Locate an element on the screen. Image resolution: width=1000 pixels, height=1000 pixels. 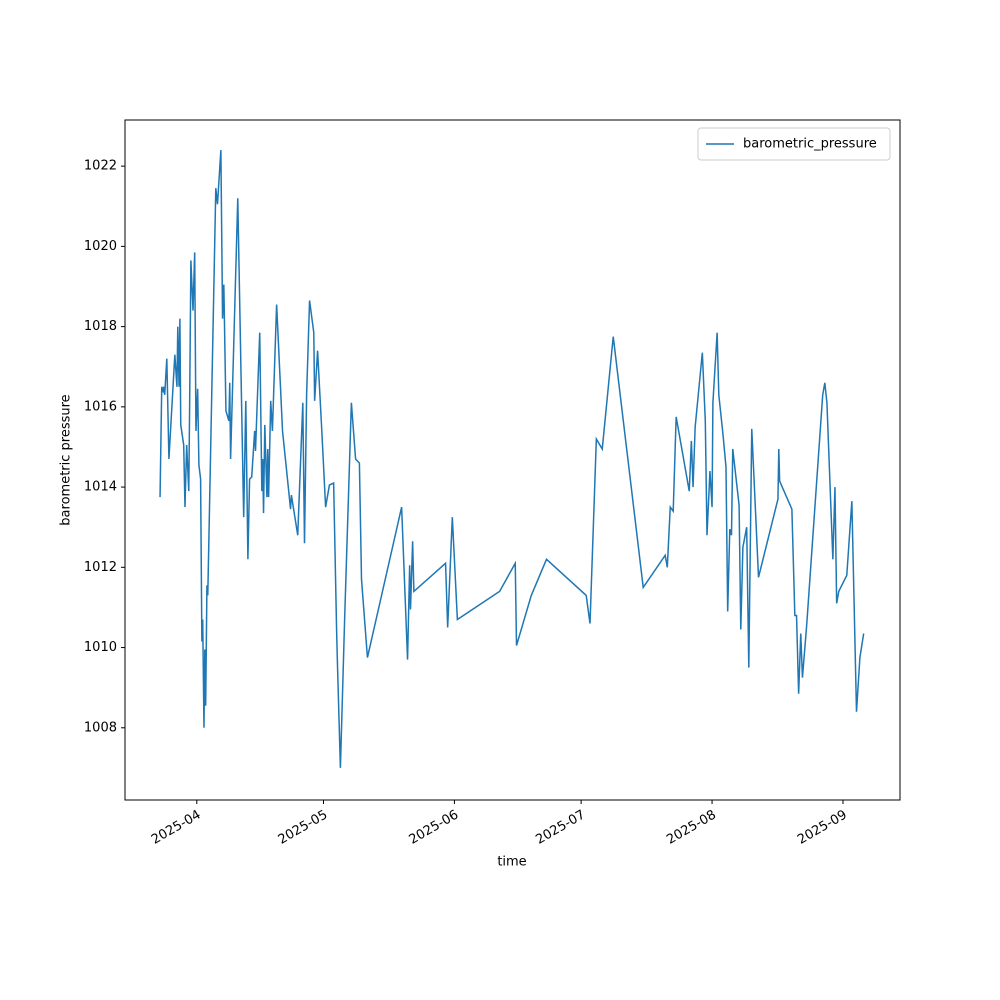
y-tick-label: 1018 is located at coordinates (100, 326).